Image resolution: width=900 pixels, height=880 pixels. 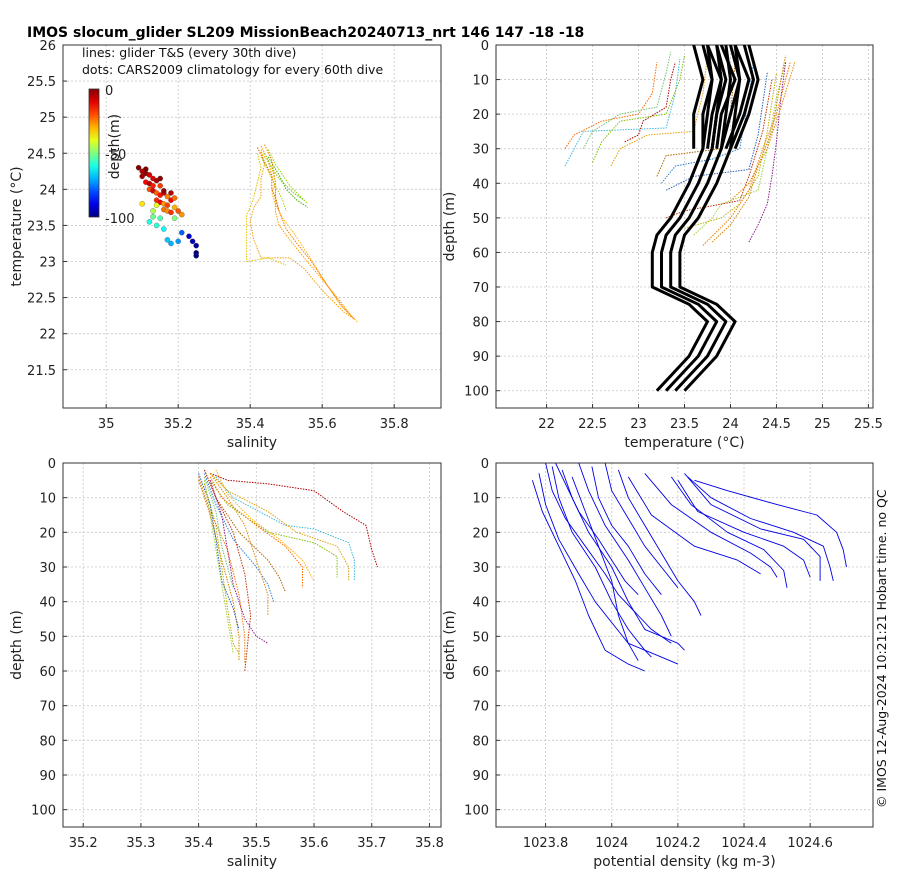 I want to click on y-tick-label: 100, so click(x=476, y=392).